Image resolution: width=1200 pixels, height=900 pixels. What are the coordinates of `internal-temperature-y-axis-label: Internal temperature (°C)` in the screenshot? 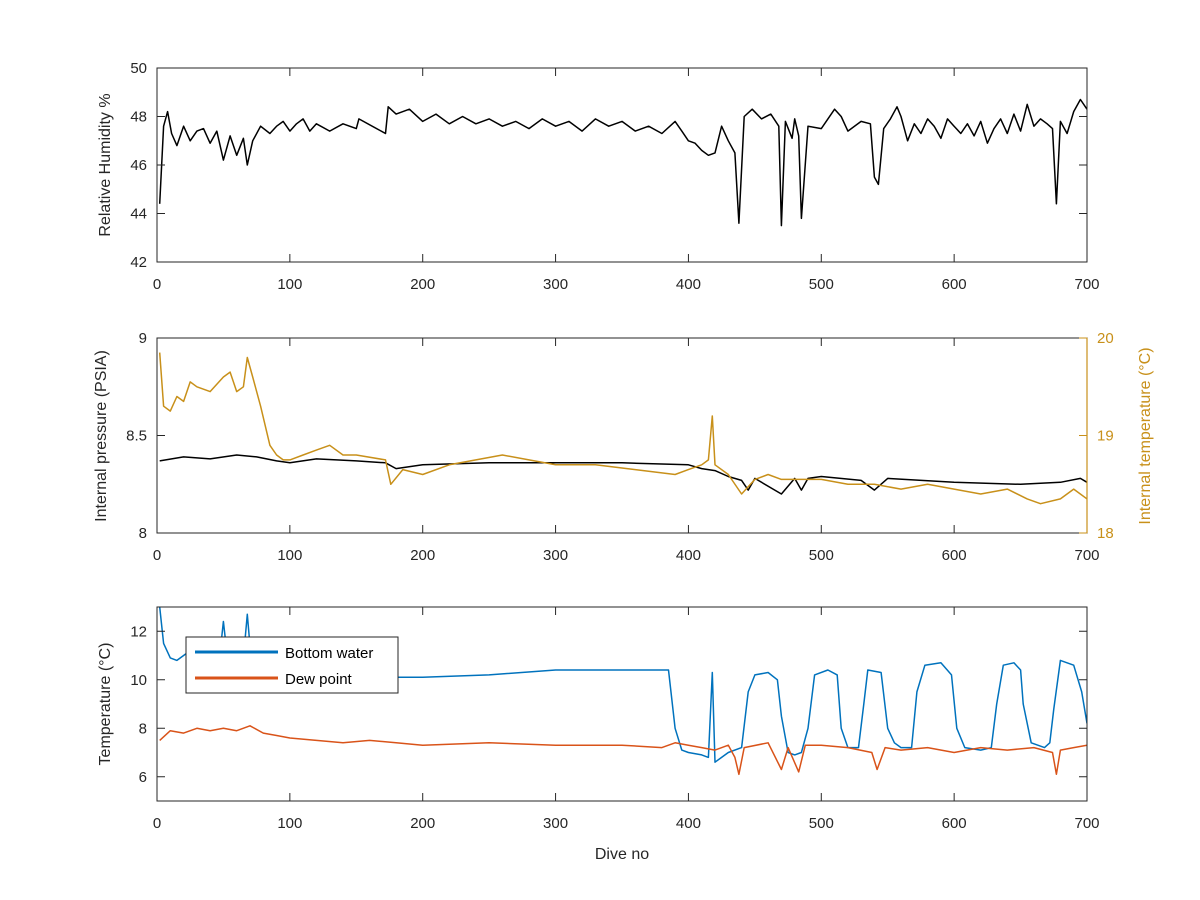 It's located at (1145, 435).